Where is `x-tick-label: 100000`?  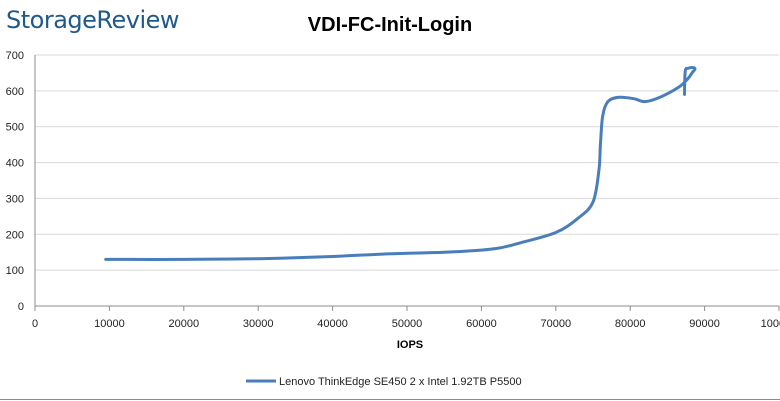
x-tick-label: 100000 is located at coordinates (770, 324).